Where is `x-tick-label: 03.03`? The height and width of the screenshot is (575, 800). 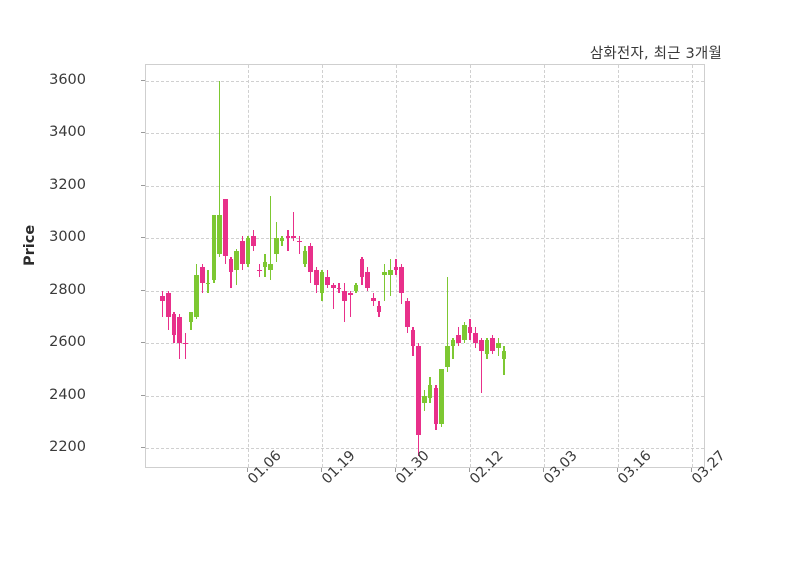 x-tick-label: 03.03 is located at coordinates (561, 468).